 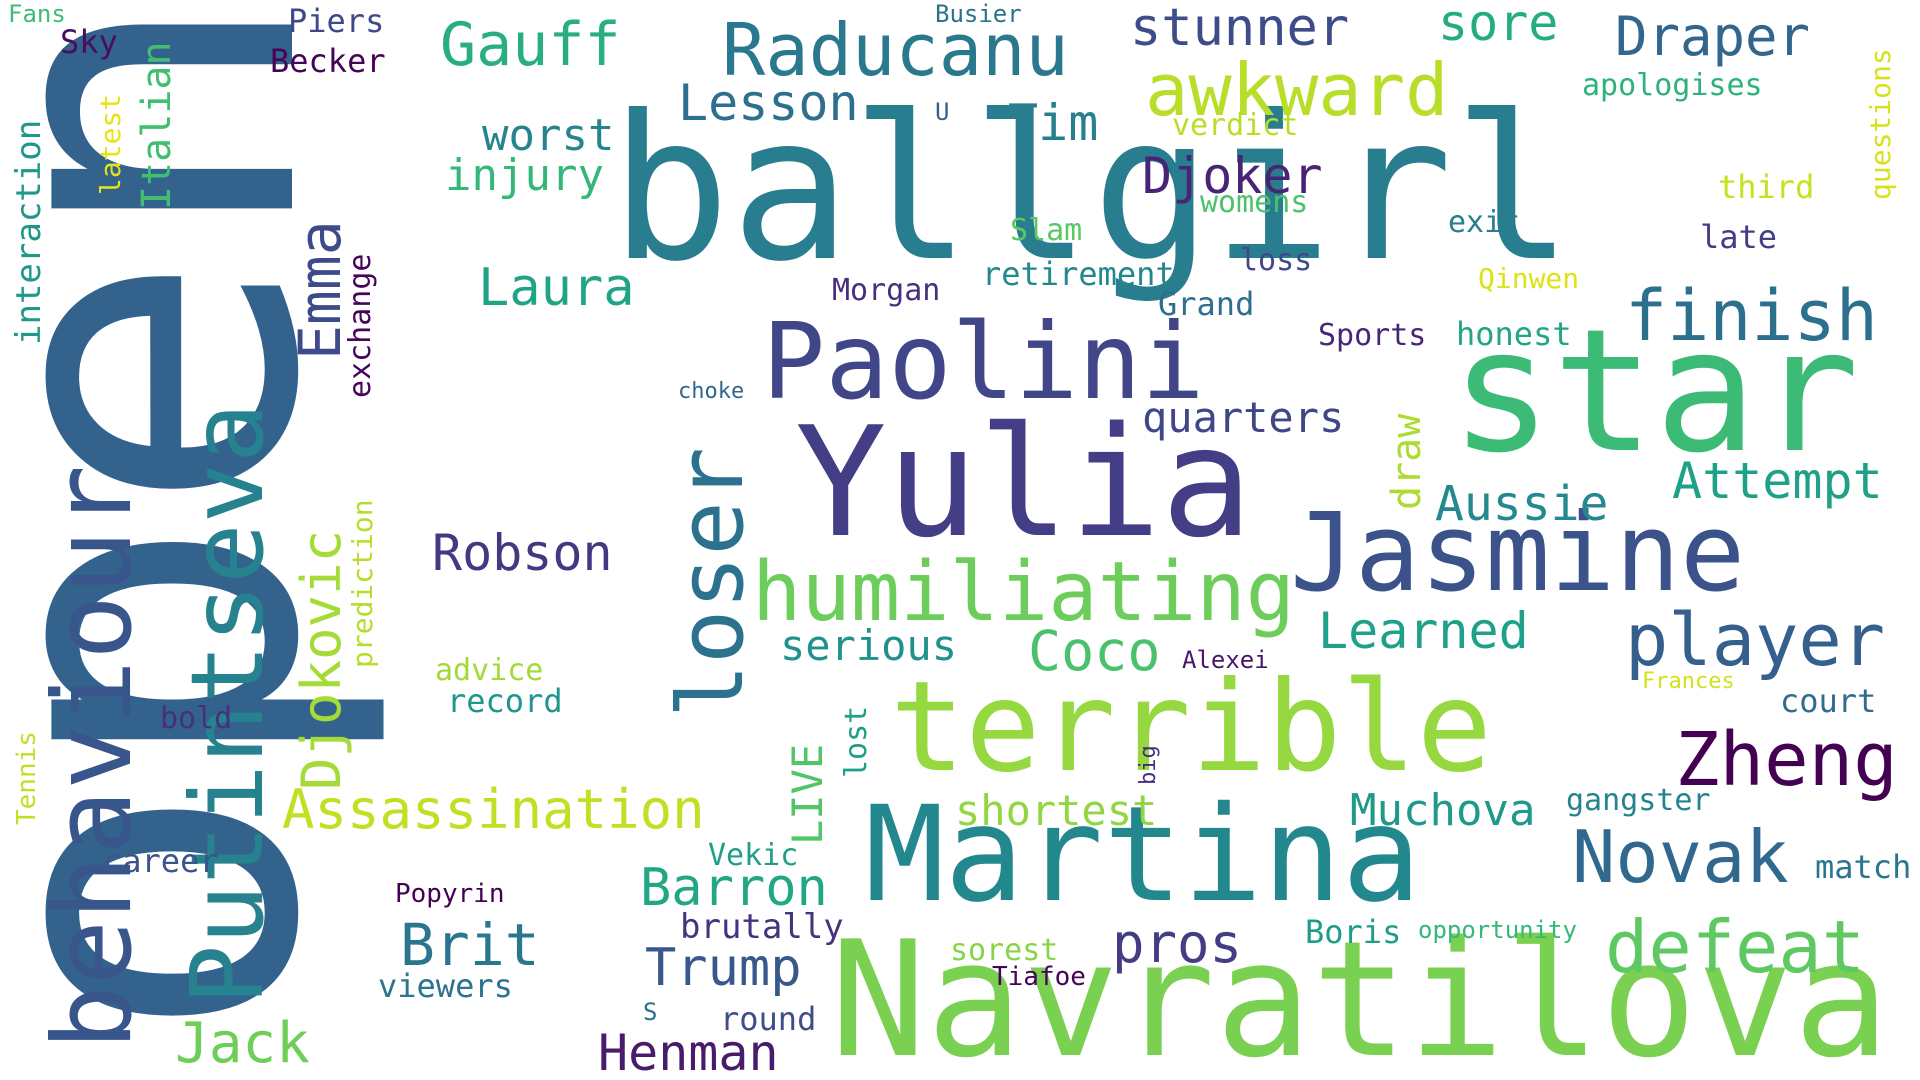 I want to click on cloud-word-interaction: interaction, so click(x=29, y=232).